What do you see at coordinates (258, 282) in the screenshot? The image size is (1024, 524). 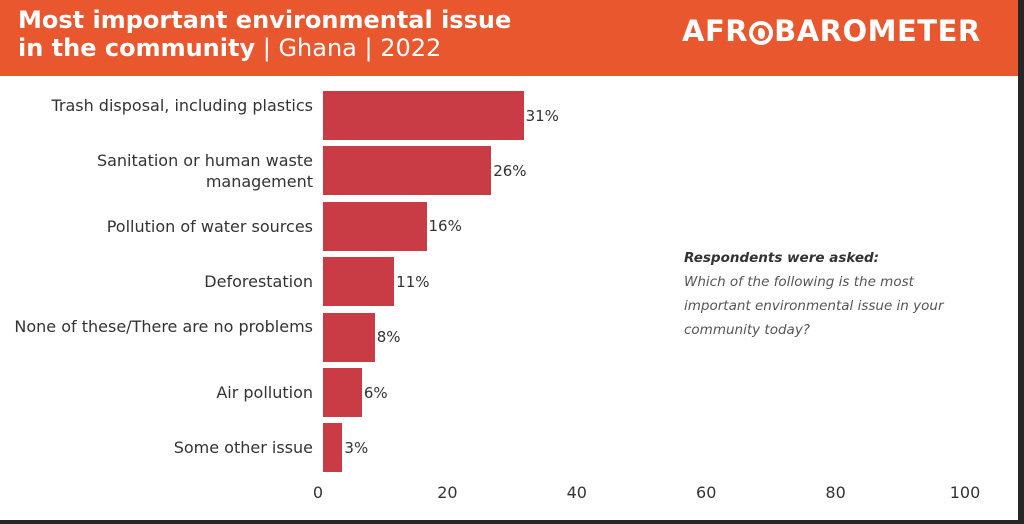 I see `category-label: Deforestation` at bounding box center [258, 282].